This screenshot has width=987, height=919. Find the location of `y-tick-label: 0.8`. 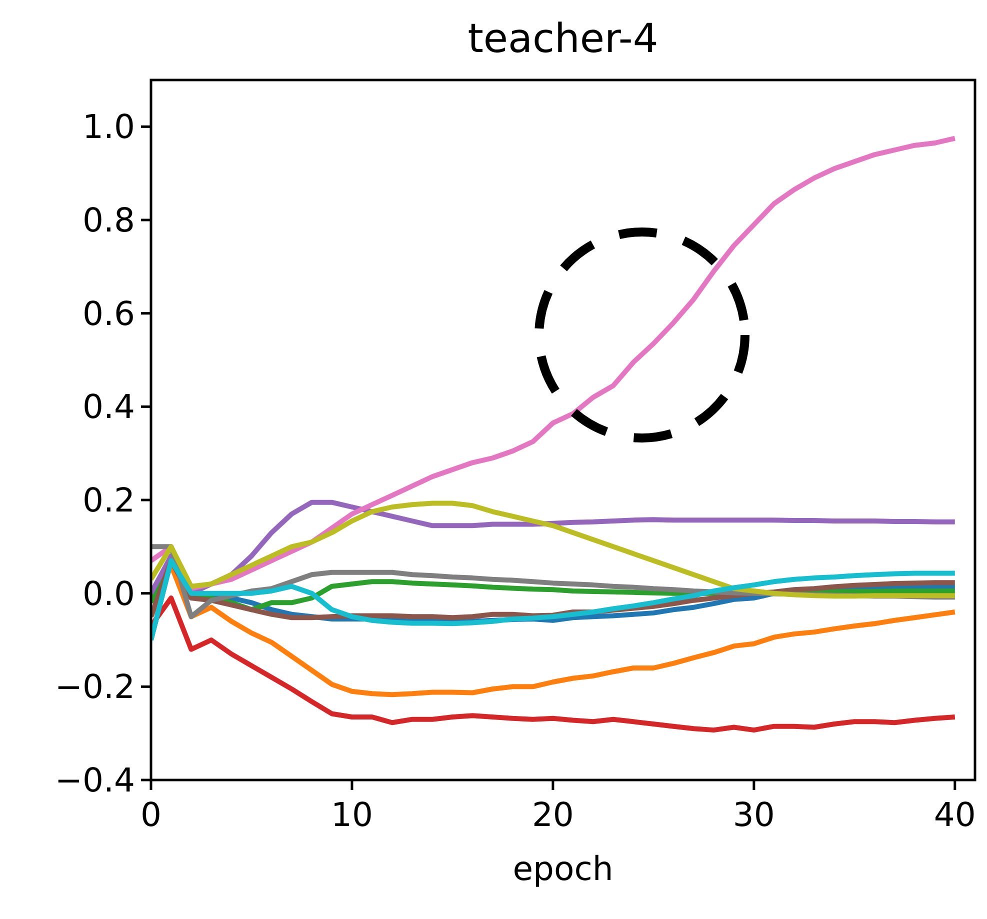

y-tick-label: 0.8 is located at coordinates (108, 220).